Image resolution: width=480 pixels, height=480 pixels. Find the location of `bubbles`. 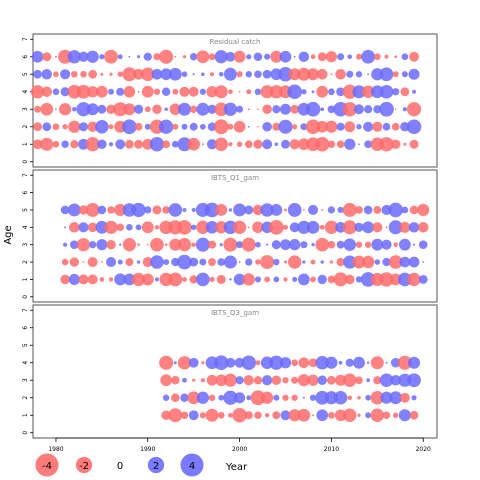

bubbles is located at coordinates (290, 389).